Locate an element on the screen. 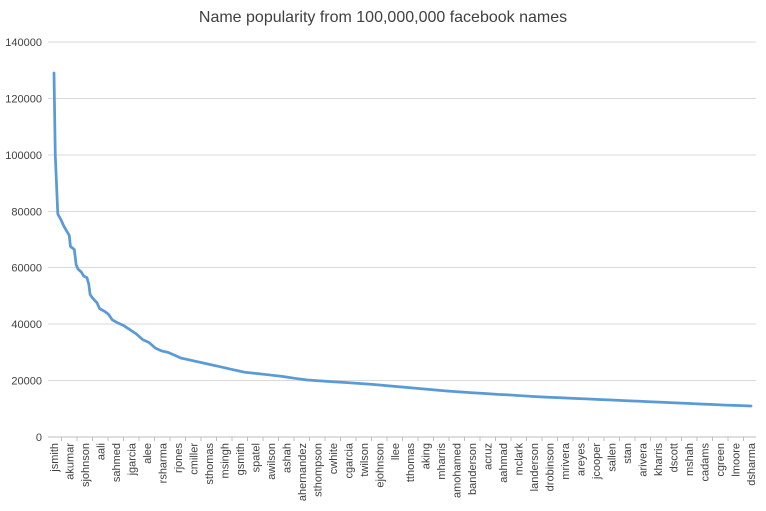 The width and height of the screenshot is (766, 511). x-tick-label: sthompson is located at coordinates (318, 470).